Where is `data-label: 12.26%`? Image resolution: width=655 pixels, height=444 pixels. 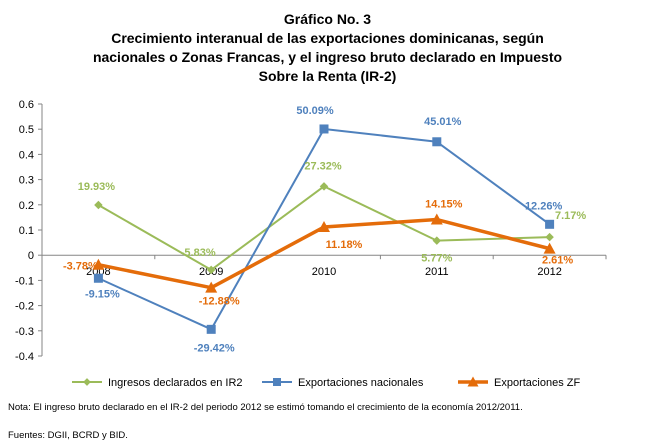
data-label: 12.26% is located at coordinates (544, 206).